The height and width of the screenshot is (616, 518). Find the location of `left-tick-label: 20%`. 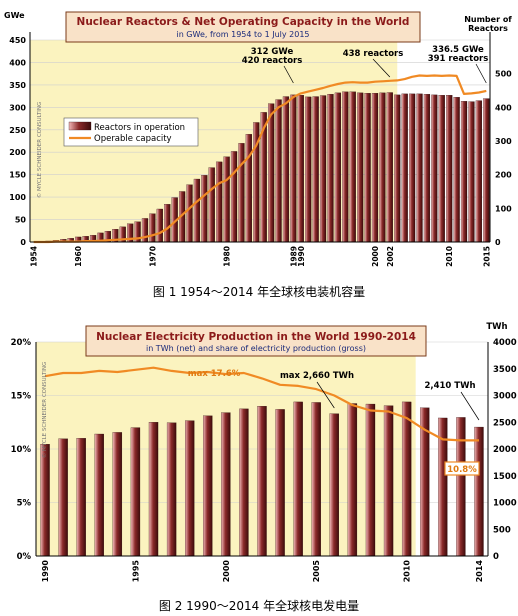

left-tick-label: 20% is located at coordinates (21, 343).